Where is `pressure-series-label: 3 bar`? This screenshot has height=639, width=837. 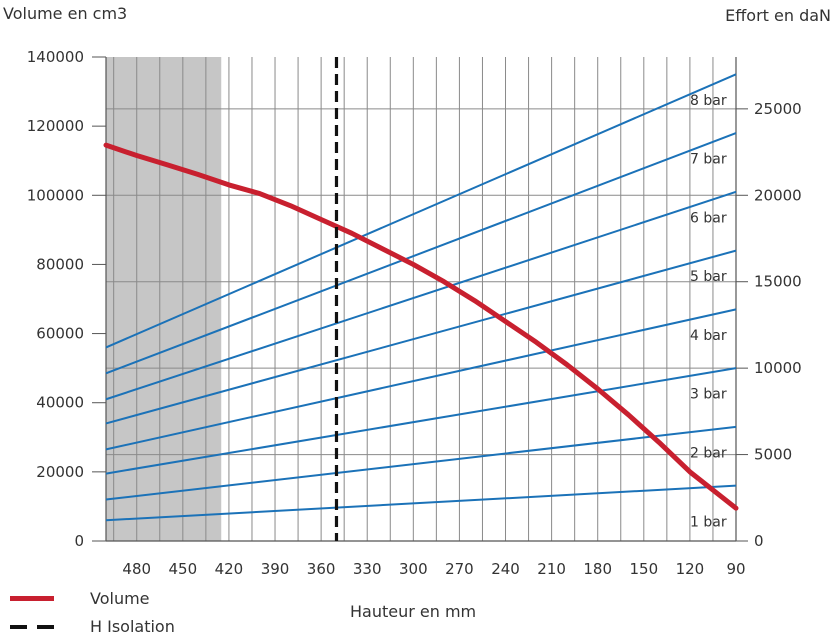
pressure-series-label: 3 bar is located at coordinates (708, 395).